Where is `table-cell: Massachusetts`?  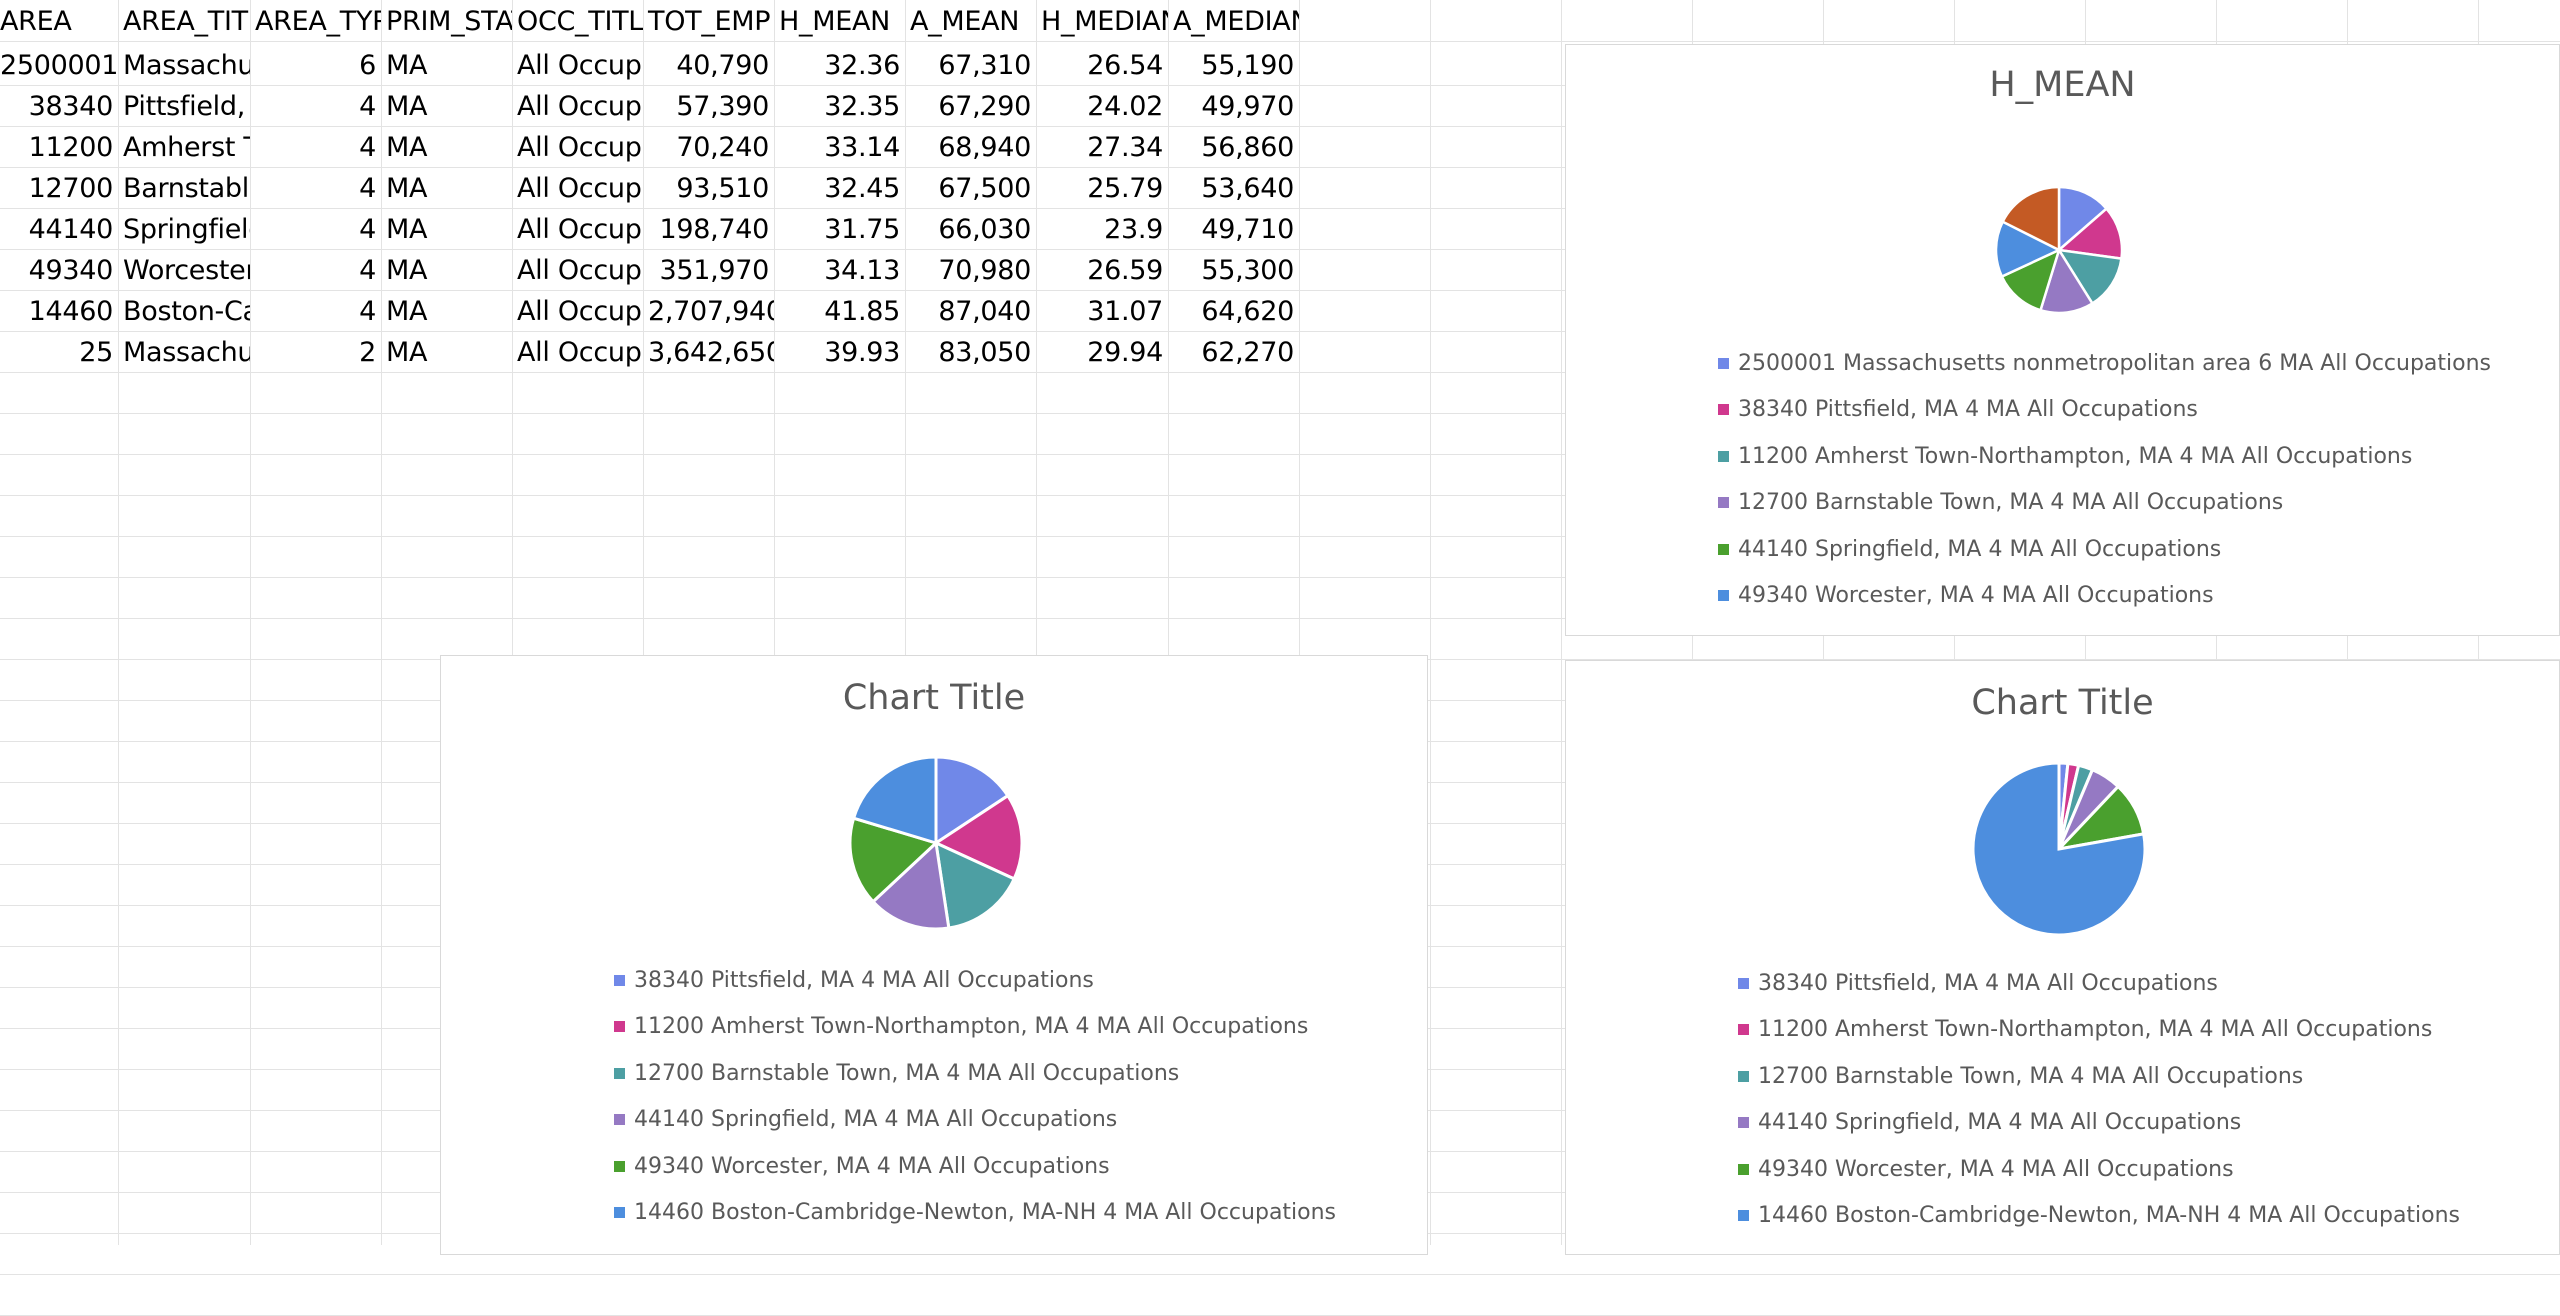 table-cell: Massachusetts is located at coordinates (186, 352).